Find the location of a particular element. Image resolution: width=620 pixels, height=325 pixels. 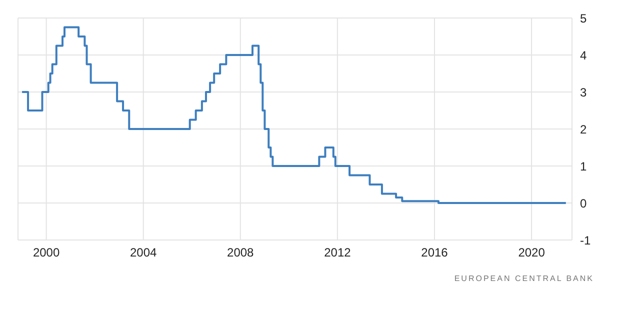

x-tick-label: 2016 is located at coordinates (434, 253).